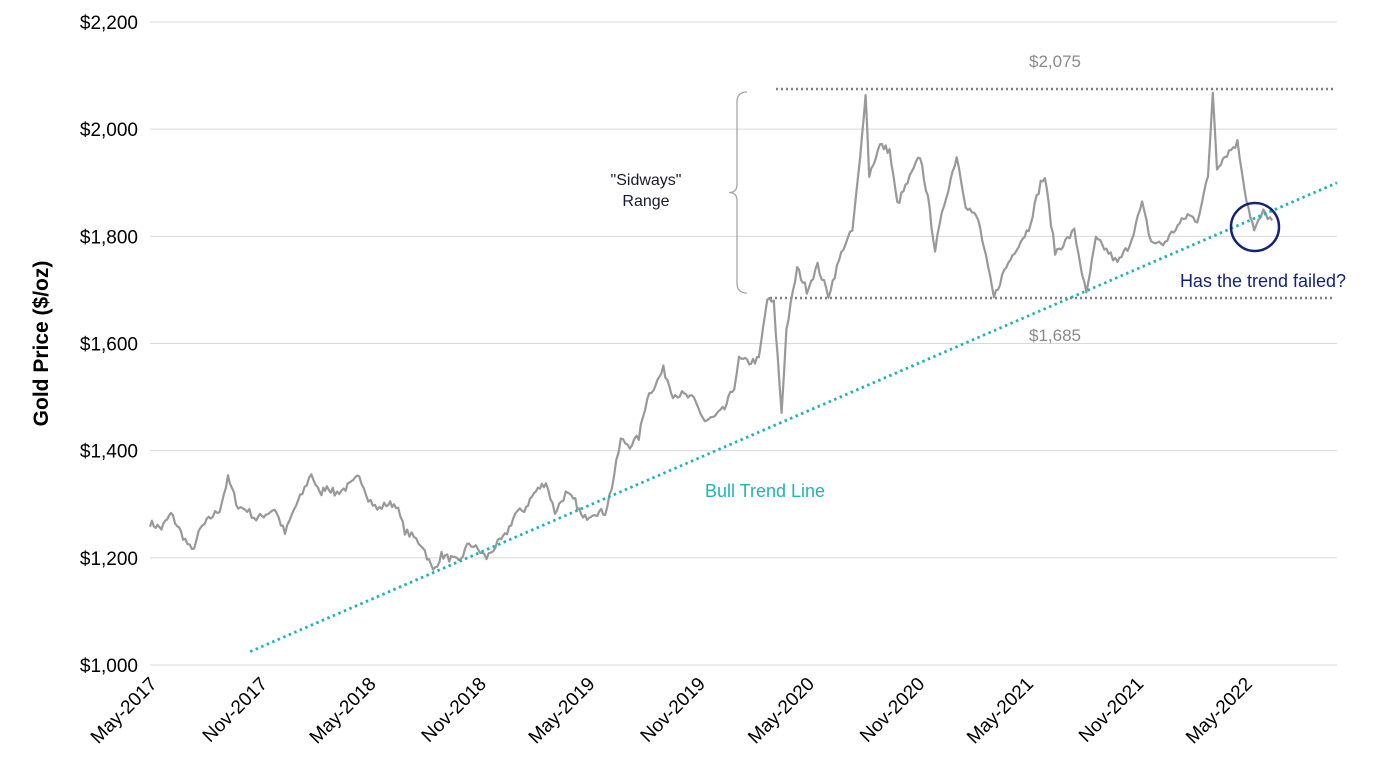 This screenshot has height=783, width=1377. Describe the element at coordinates (109, 130) in the screenshot. I see `y-tick-label: $2,000` at that location.